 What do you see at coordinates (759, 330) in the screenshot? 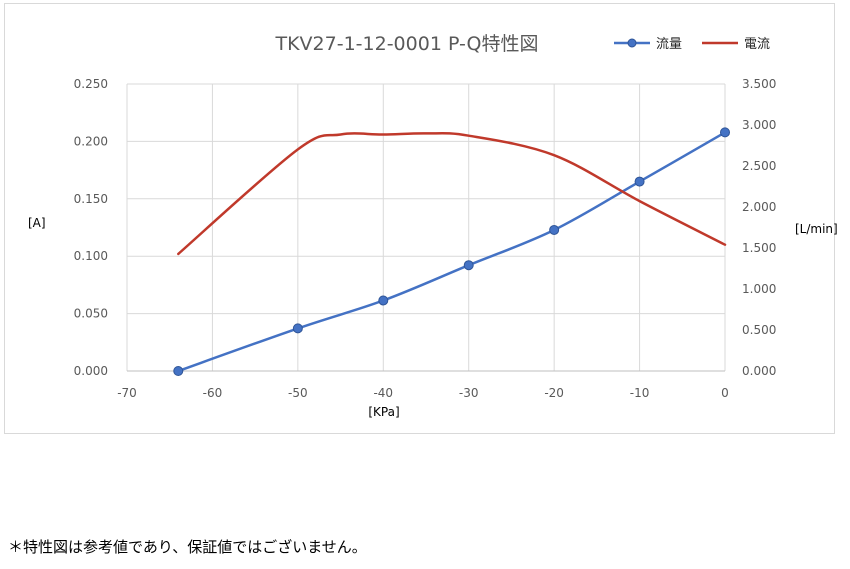
I see `y-right-tick-label: 0.500` at bounding box center [759, 330].